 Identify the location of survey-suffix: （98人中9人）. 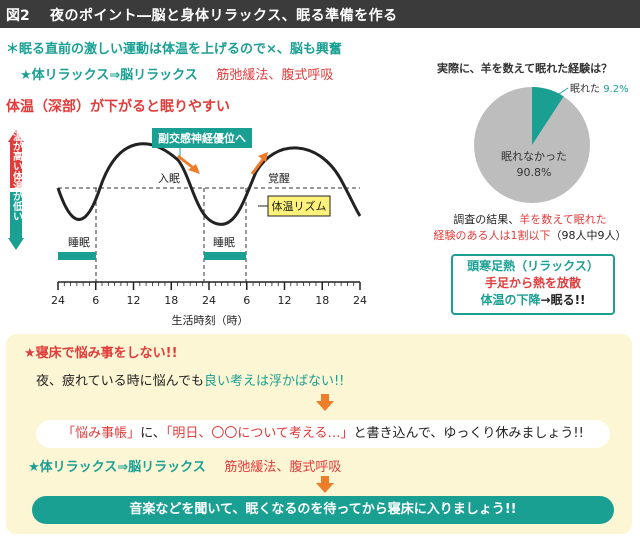
(588, 235).